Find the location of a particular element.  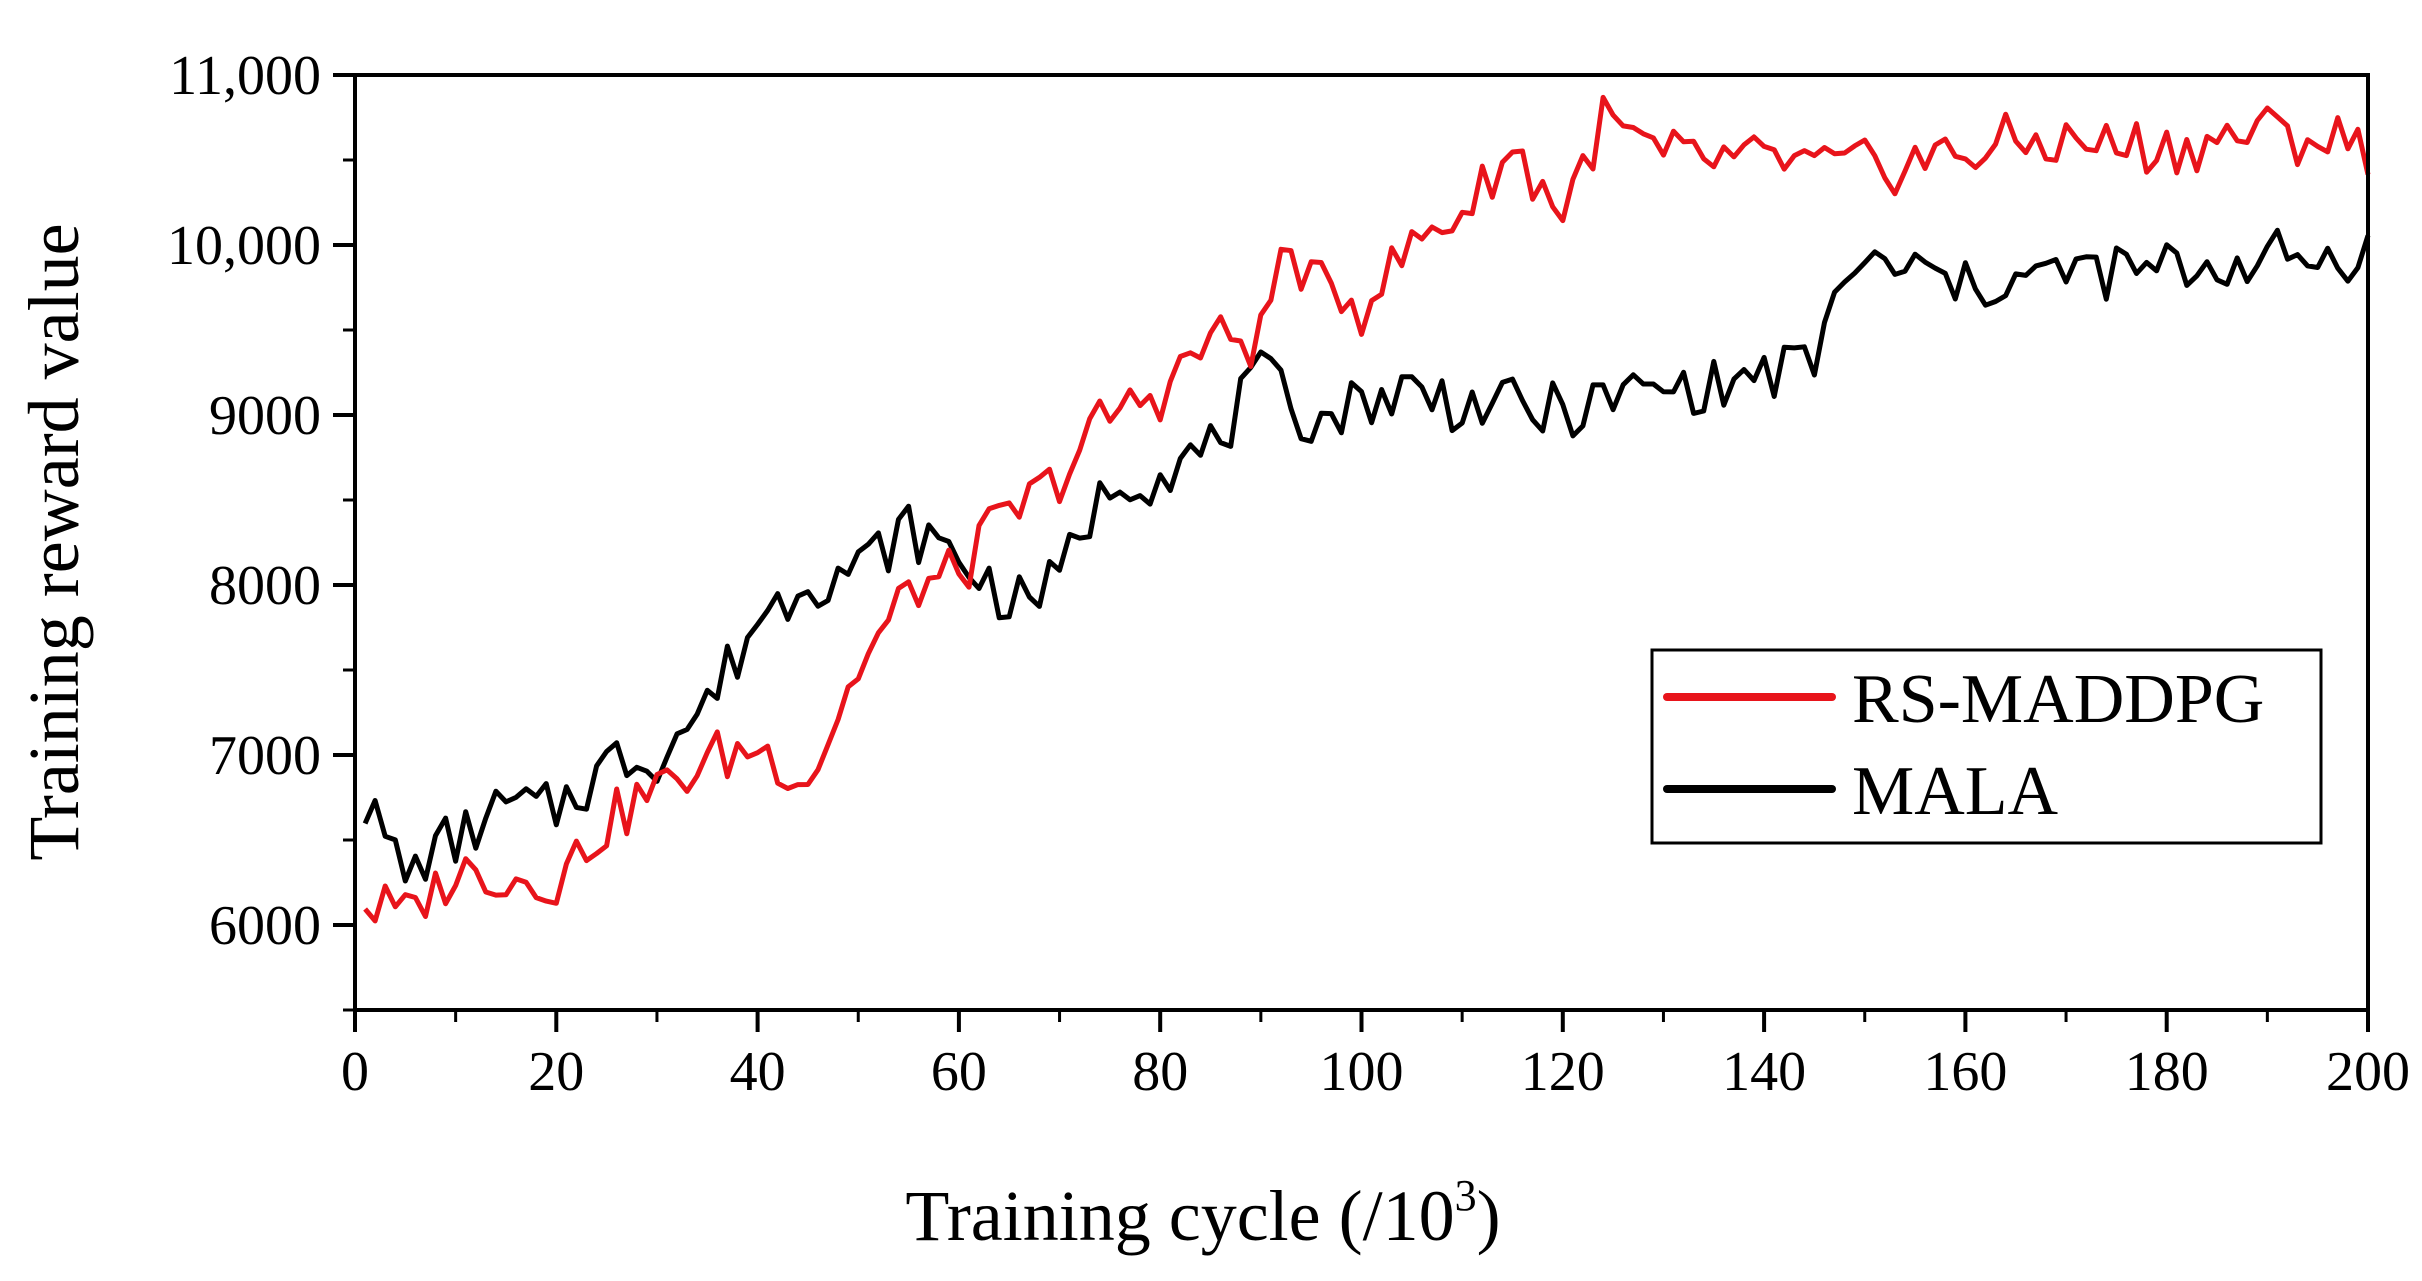

x-tick-label: 20 is located at coordinates (556, 1072).